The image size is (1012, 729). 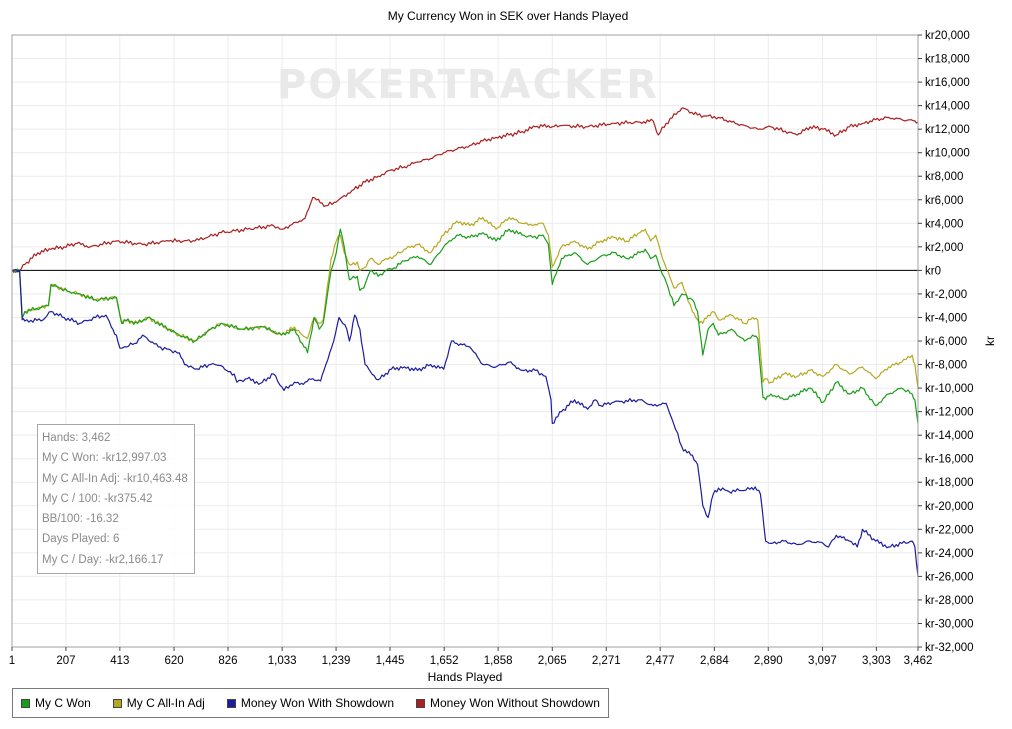 I want to click on x-tick-label: 2,065, so click(x=552, y=661).